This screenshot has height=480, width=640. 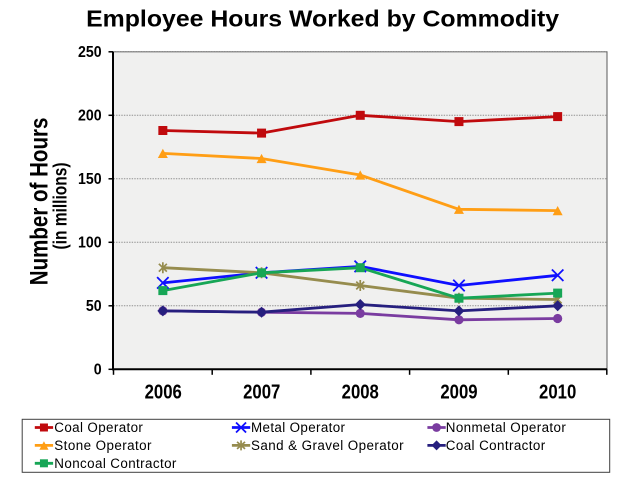 I want to click on svg-text: 250, so click(x=90, y=52).